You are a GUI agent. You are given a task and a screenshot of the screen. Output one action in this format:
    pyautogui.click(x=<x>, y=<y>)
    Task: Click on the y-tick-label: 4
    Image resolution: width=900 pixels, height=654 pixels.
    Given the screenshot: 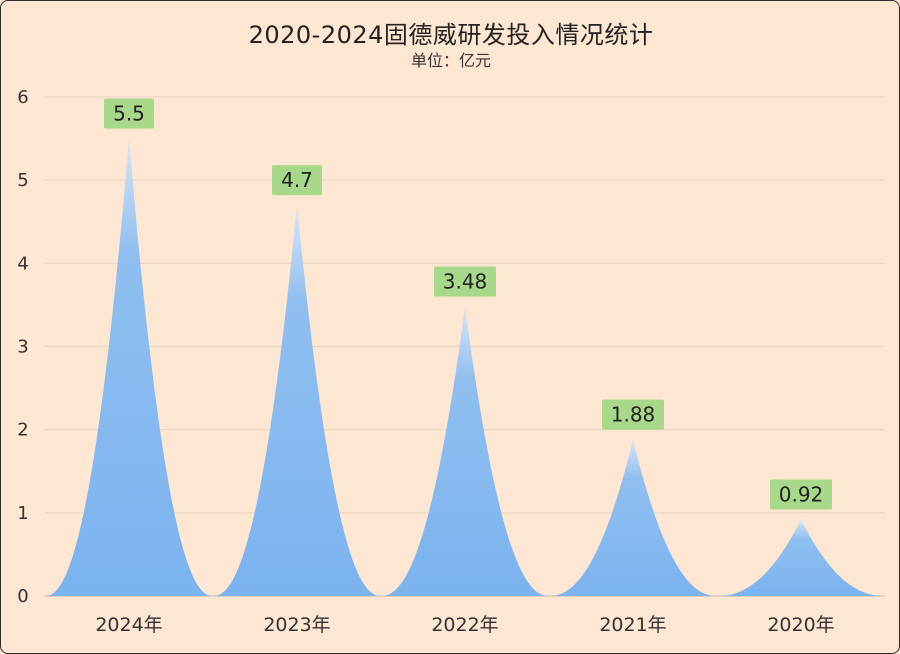 What is the action you would take?
    pyautogui.click(x=22, y=263)
    